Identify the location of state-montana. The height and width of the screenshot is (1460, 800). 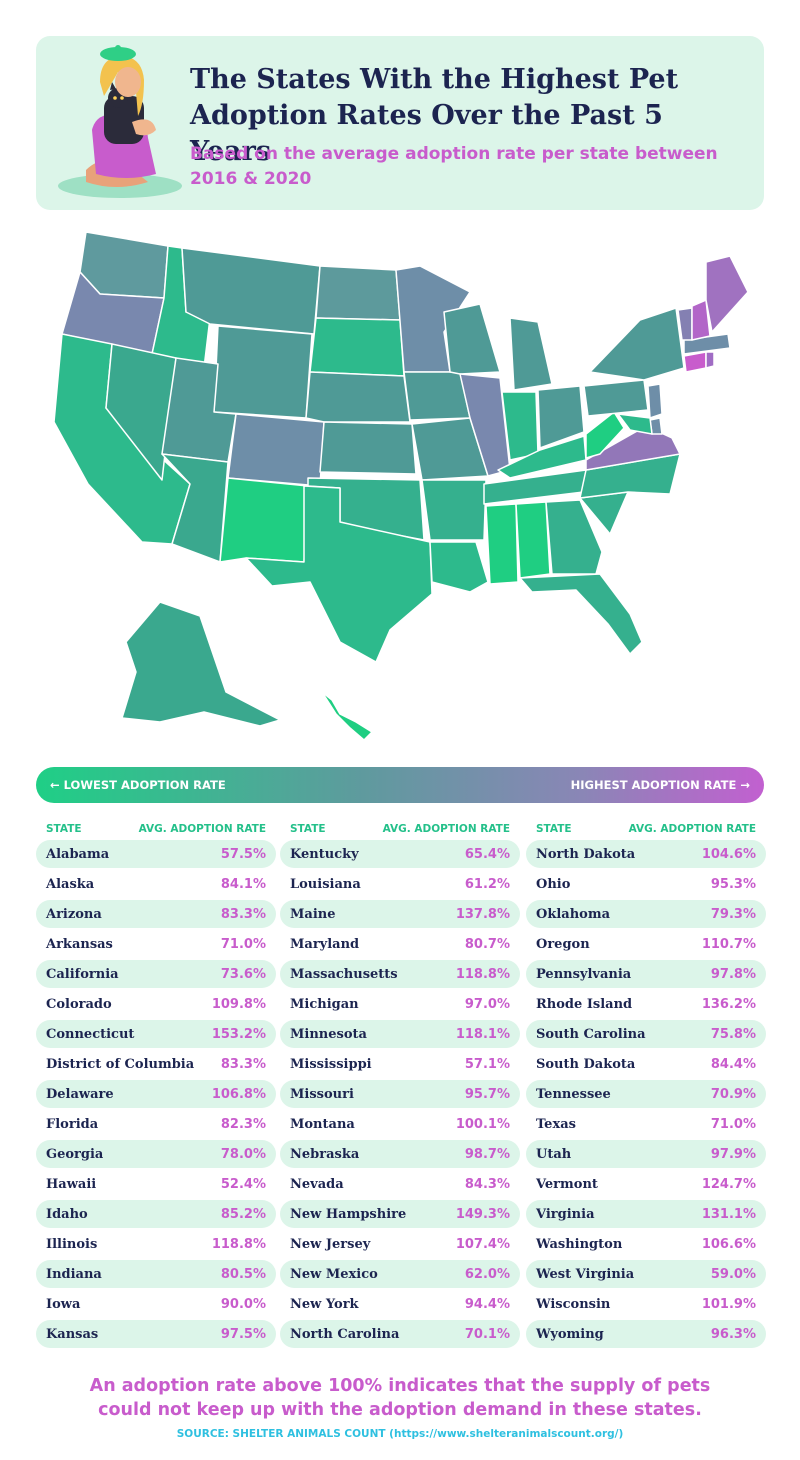
(251, 291).